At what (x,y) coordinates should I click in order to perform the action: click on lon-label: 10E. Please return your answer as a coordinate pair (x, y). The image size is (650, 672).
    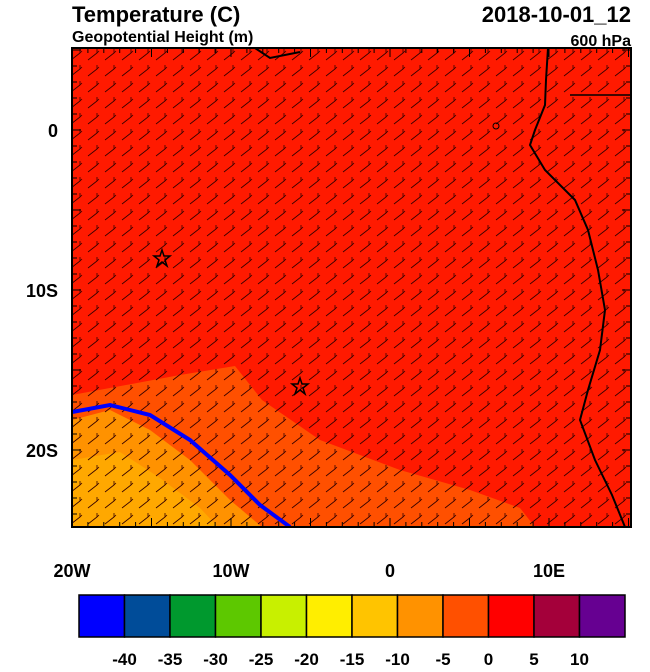
    Looking at the image, I should click on (549, 571).